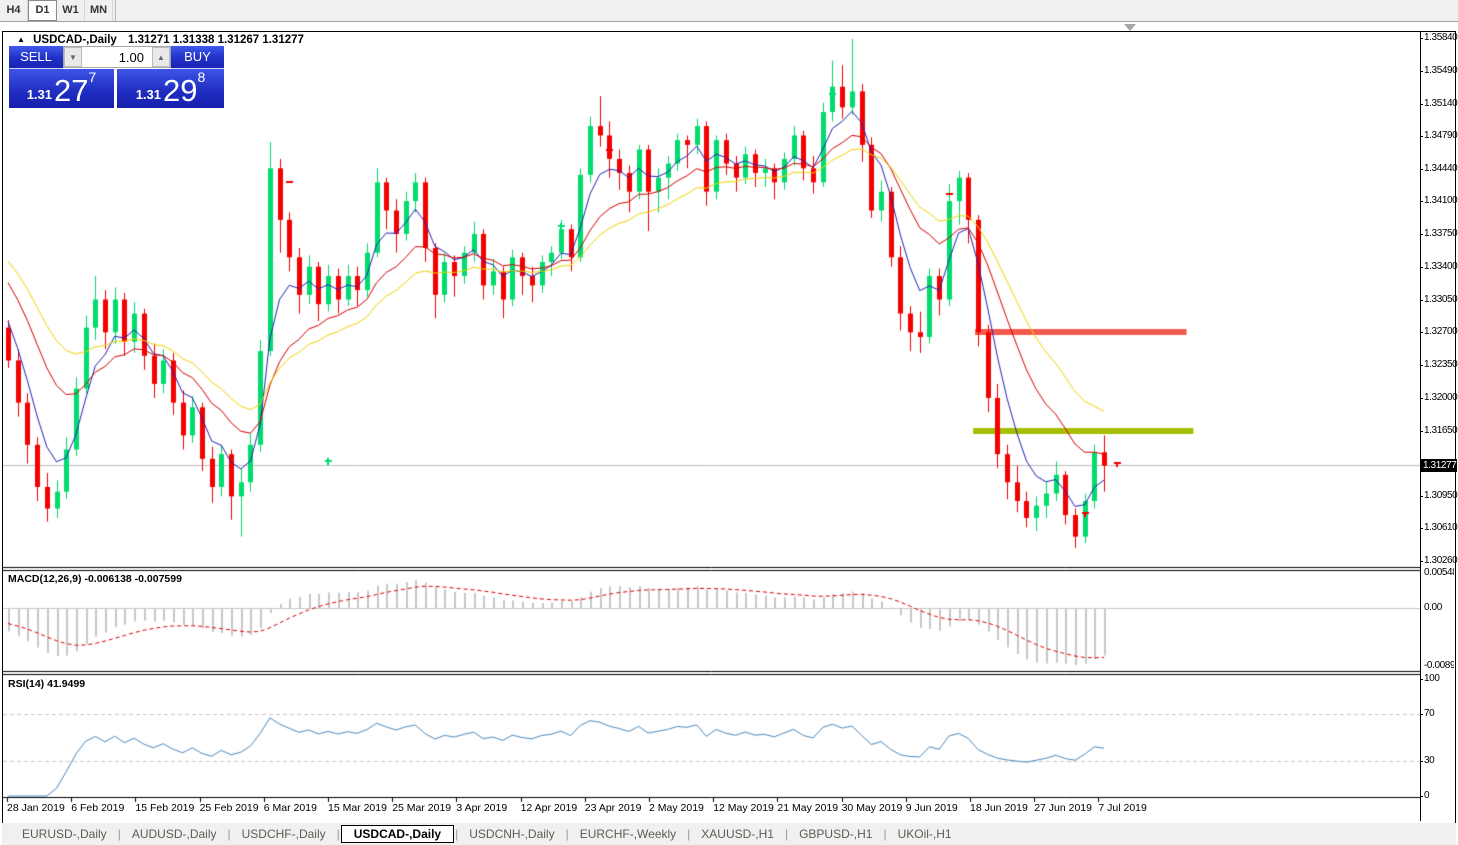 The image size is (1458, 845). I want to click on time-axis-label: 6 Feb 2019, so click(98, 808).